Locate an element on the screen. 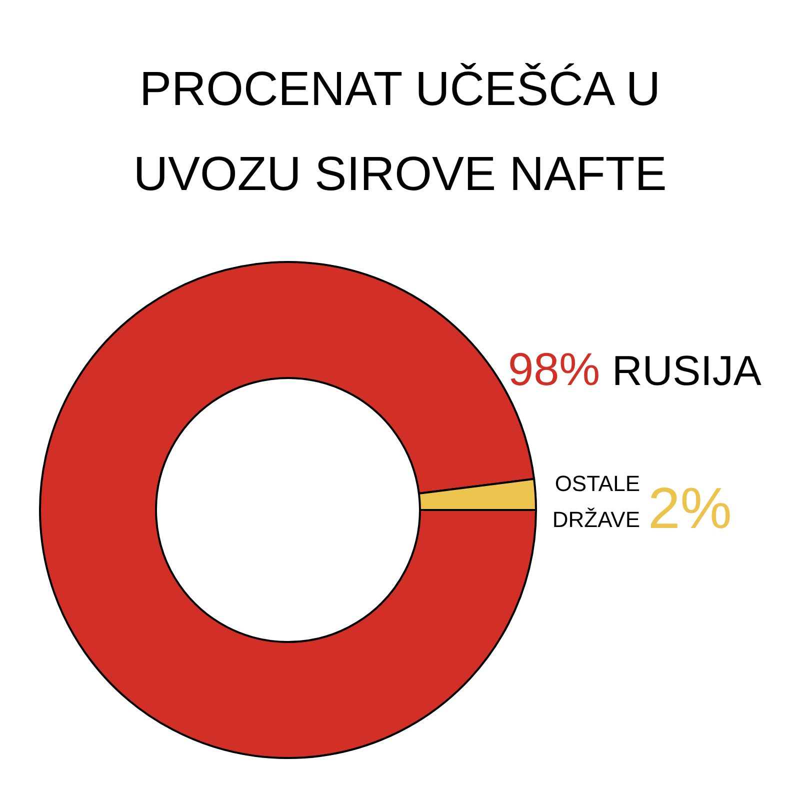 This screenshot has width=800, height=800. data-label: 98% is located at coordinates (554, 369).